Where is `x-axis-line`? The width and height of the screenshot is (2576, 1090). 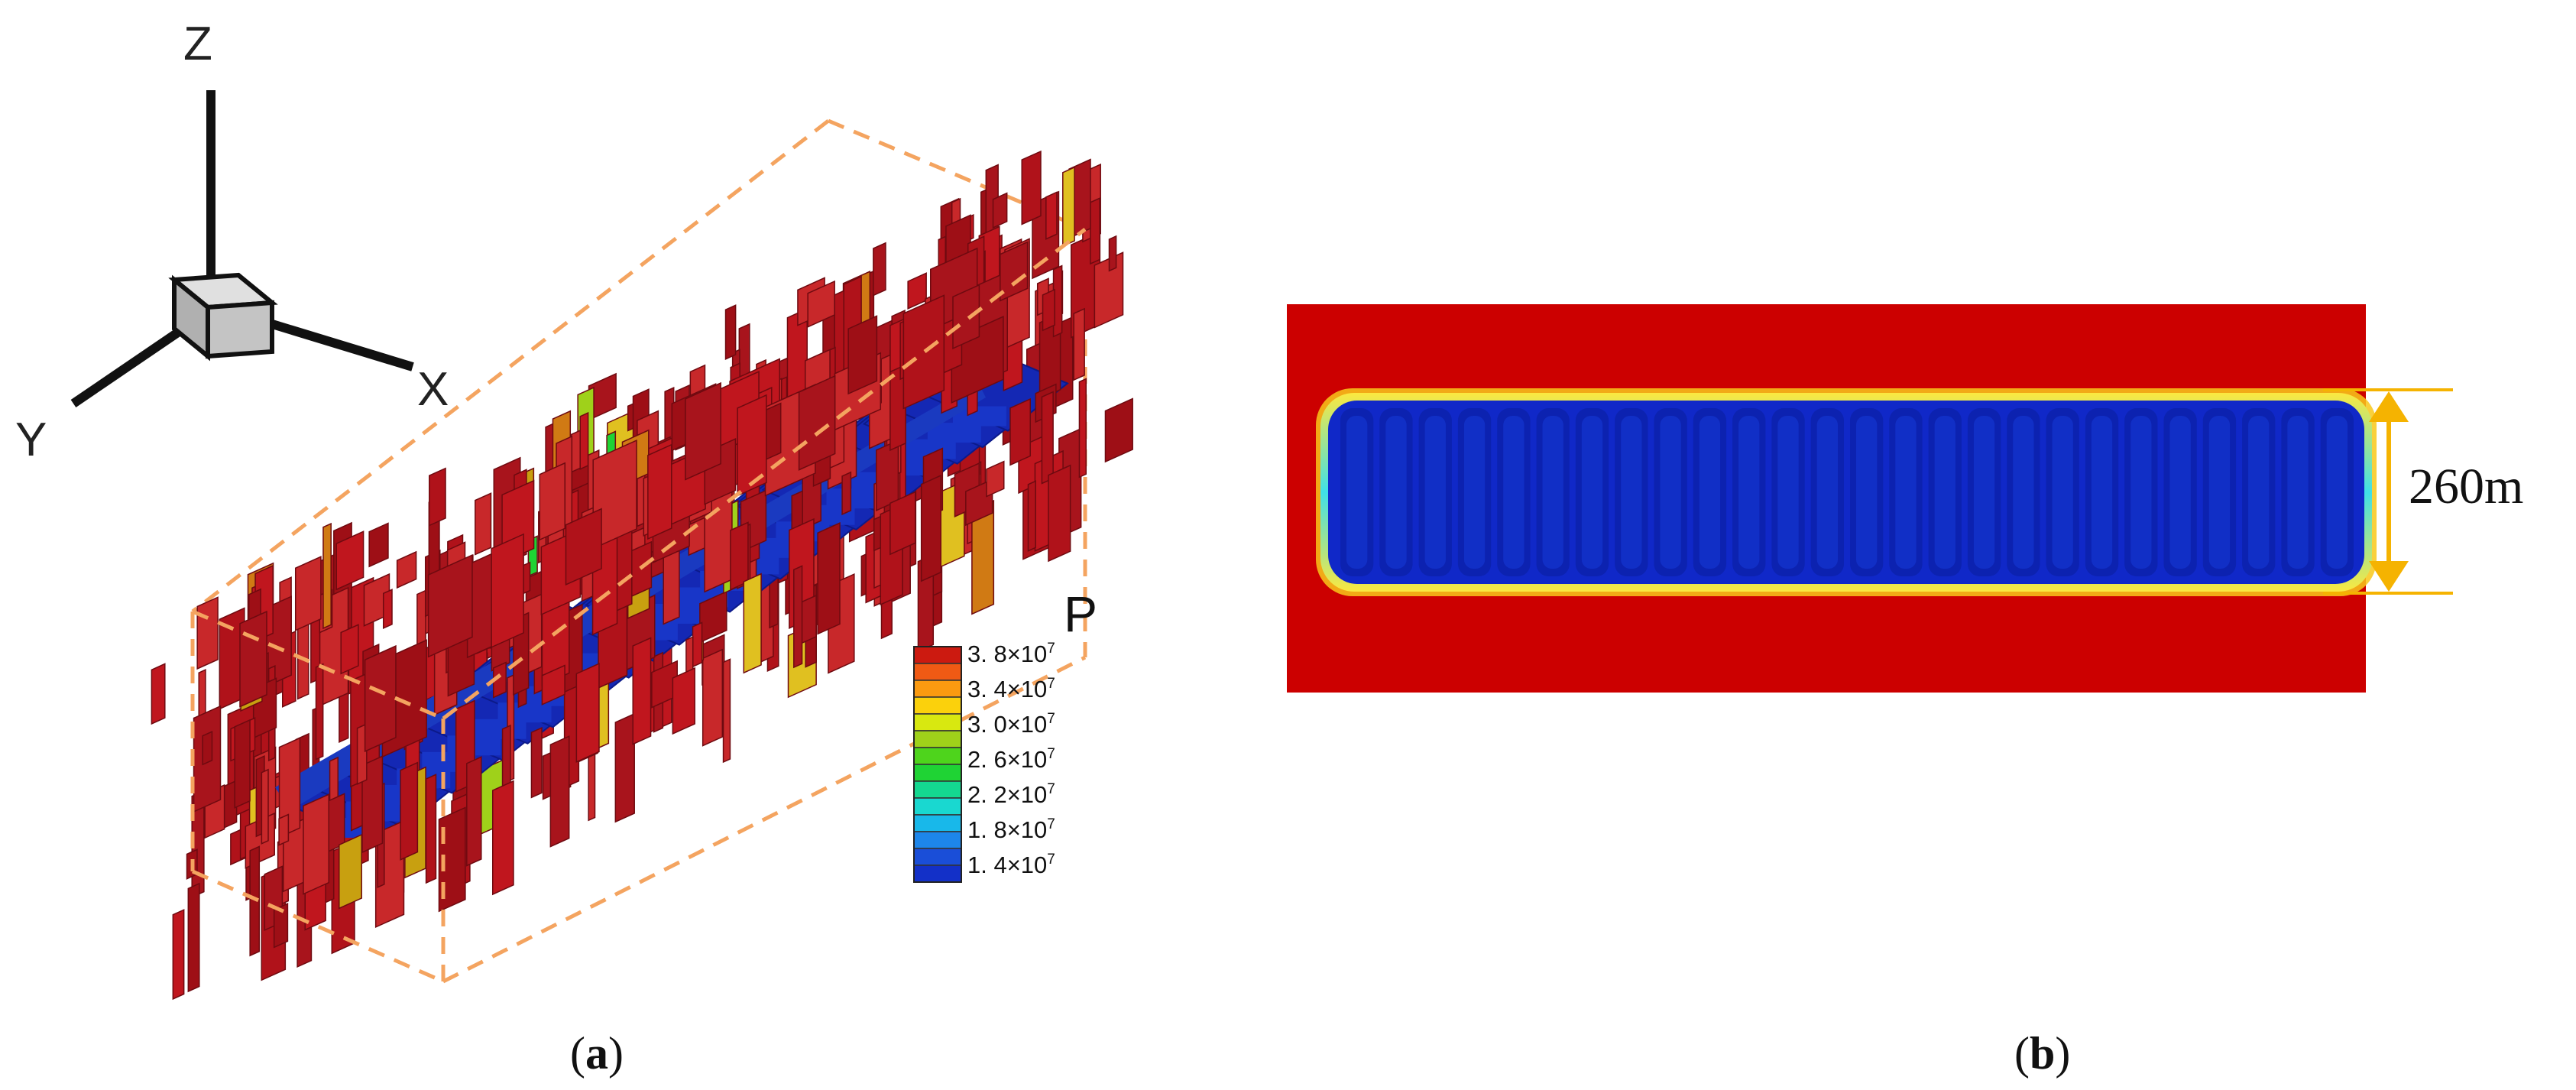
x-axis-line is located at coordinates (332, 342).